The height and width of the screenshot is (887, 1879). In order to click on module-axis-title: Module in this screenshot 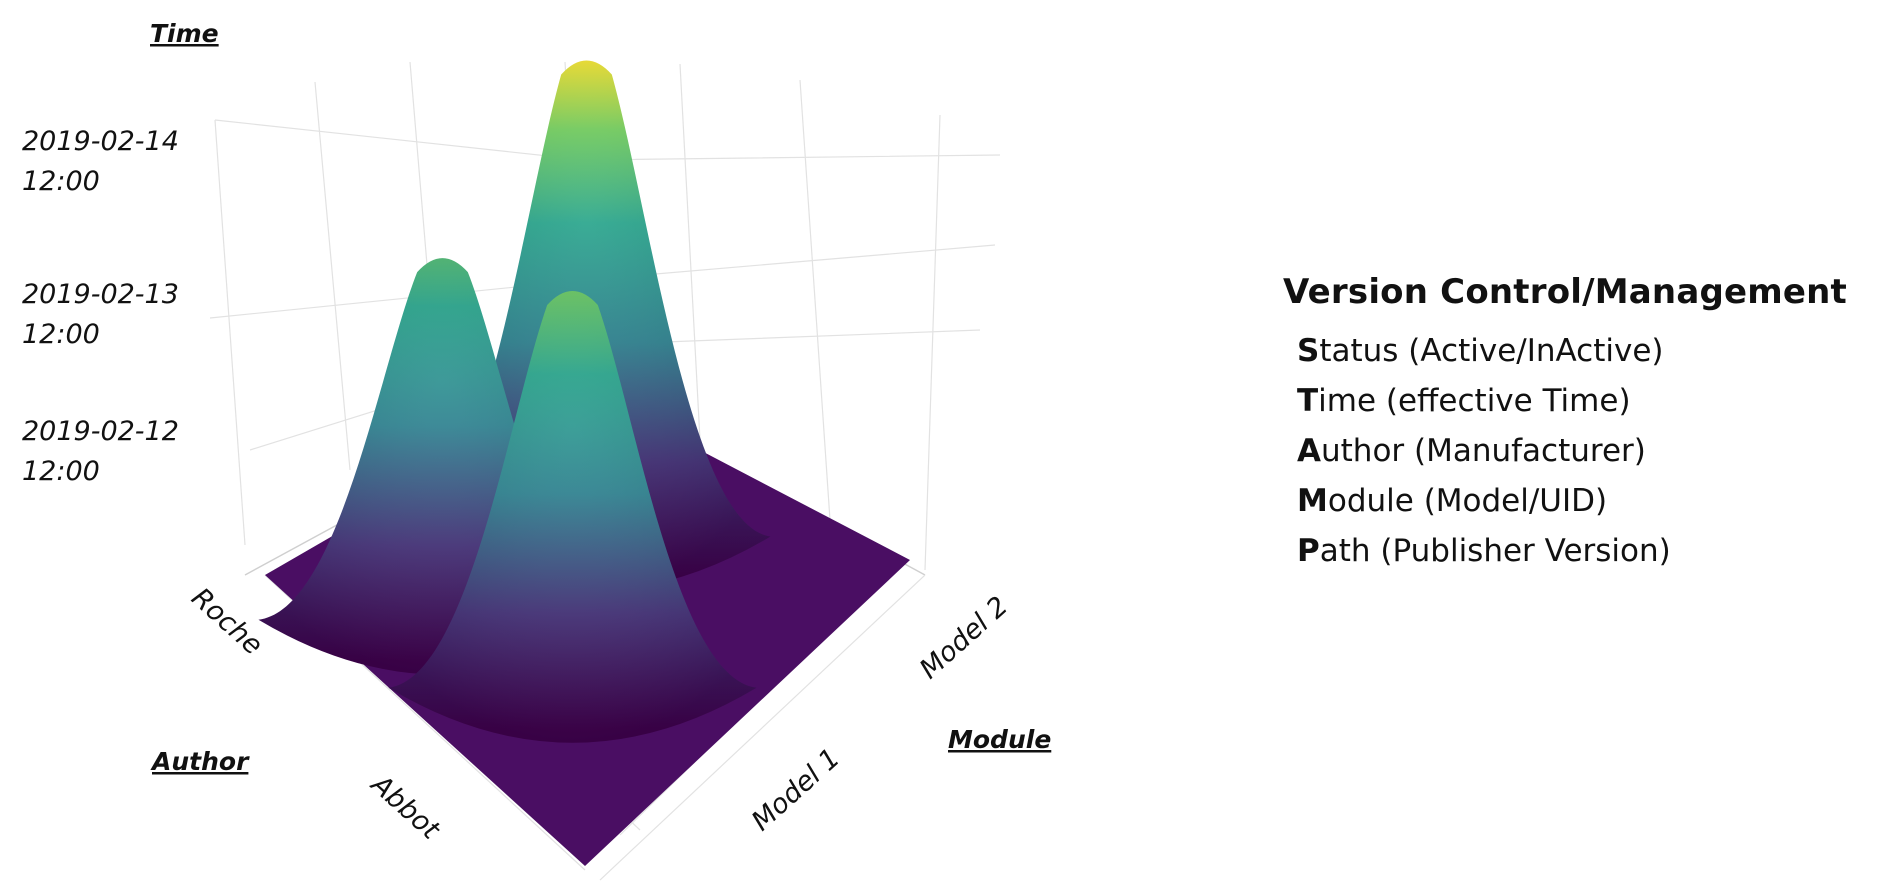, I will do `click(999, 739)`.